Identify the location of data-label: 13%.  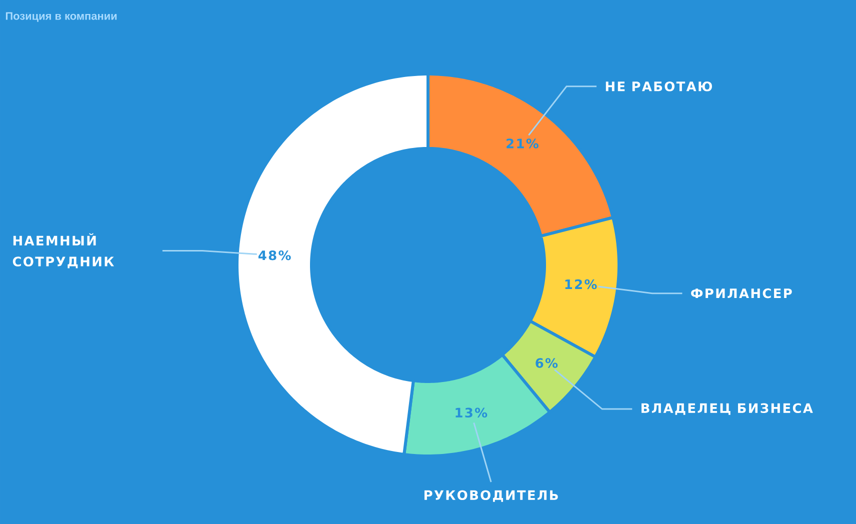
(472, 413).